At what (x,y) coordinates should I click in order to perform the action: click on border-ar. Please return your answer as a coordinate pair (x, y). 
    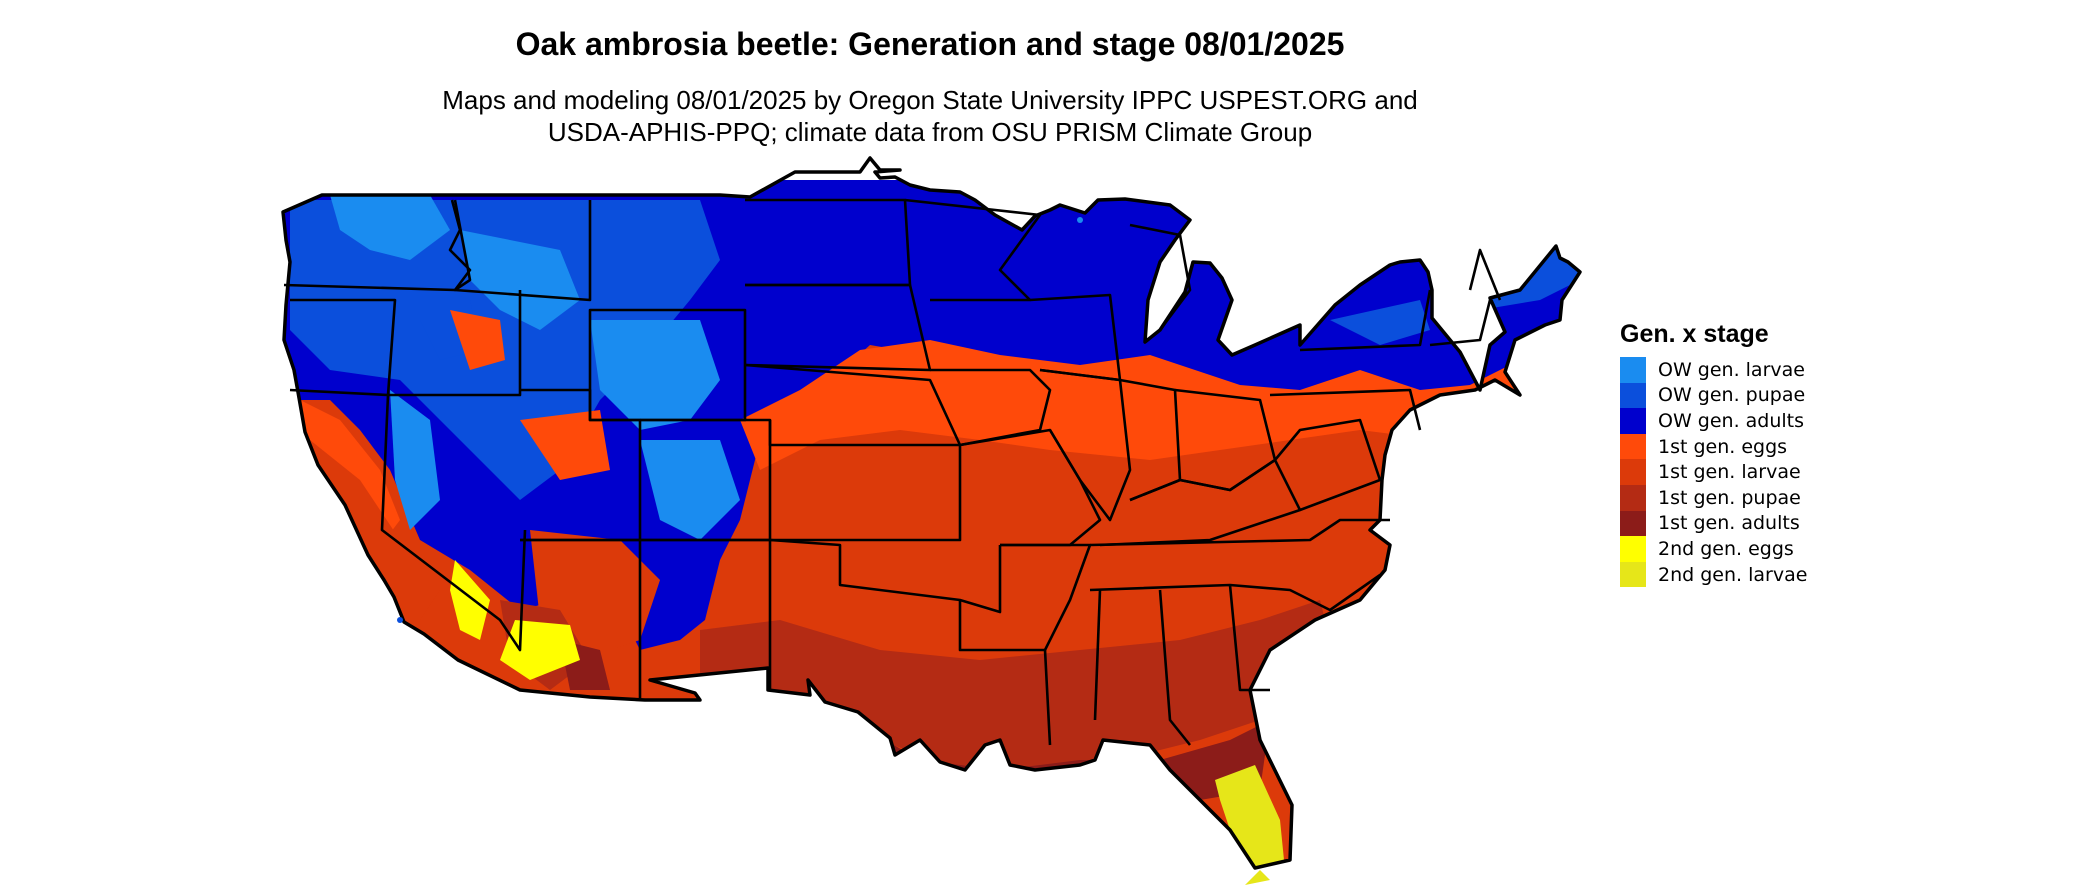
    Looking at the image, I should click on (1046, 597).